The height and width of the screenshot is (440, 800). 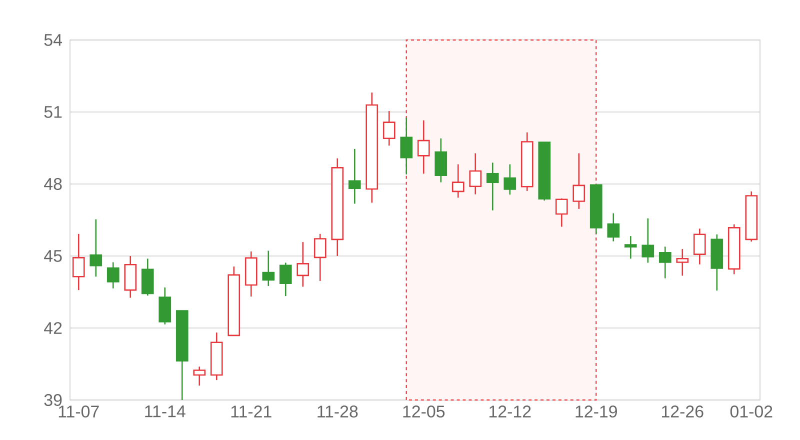 I want to click on y-tick-label: 48, so click(x=53, y=184).